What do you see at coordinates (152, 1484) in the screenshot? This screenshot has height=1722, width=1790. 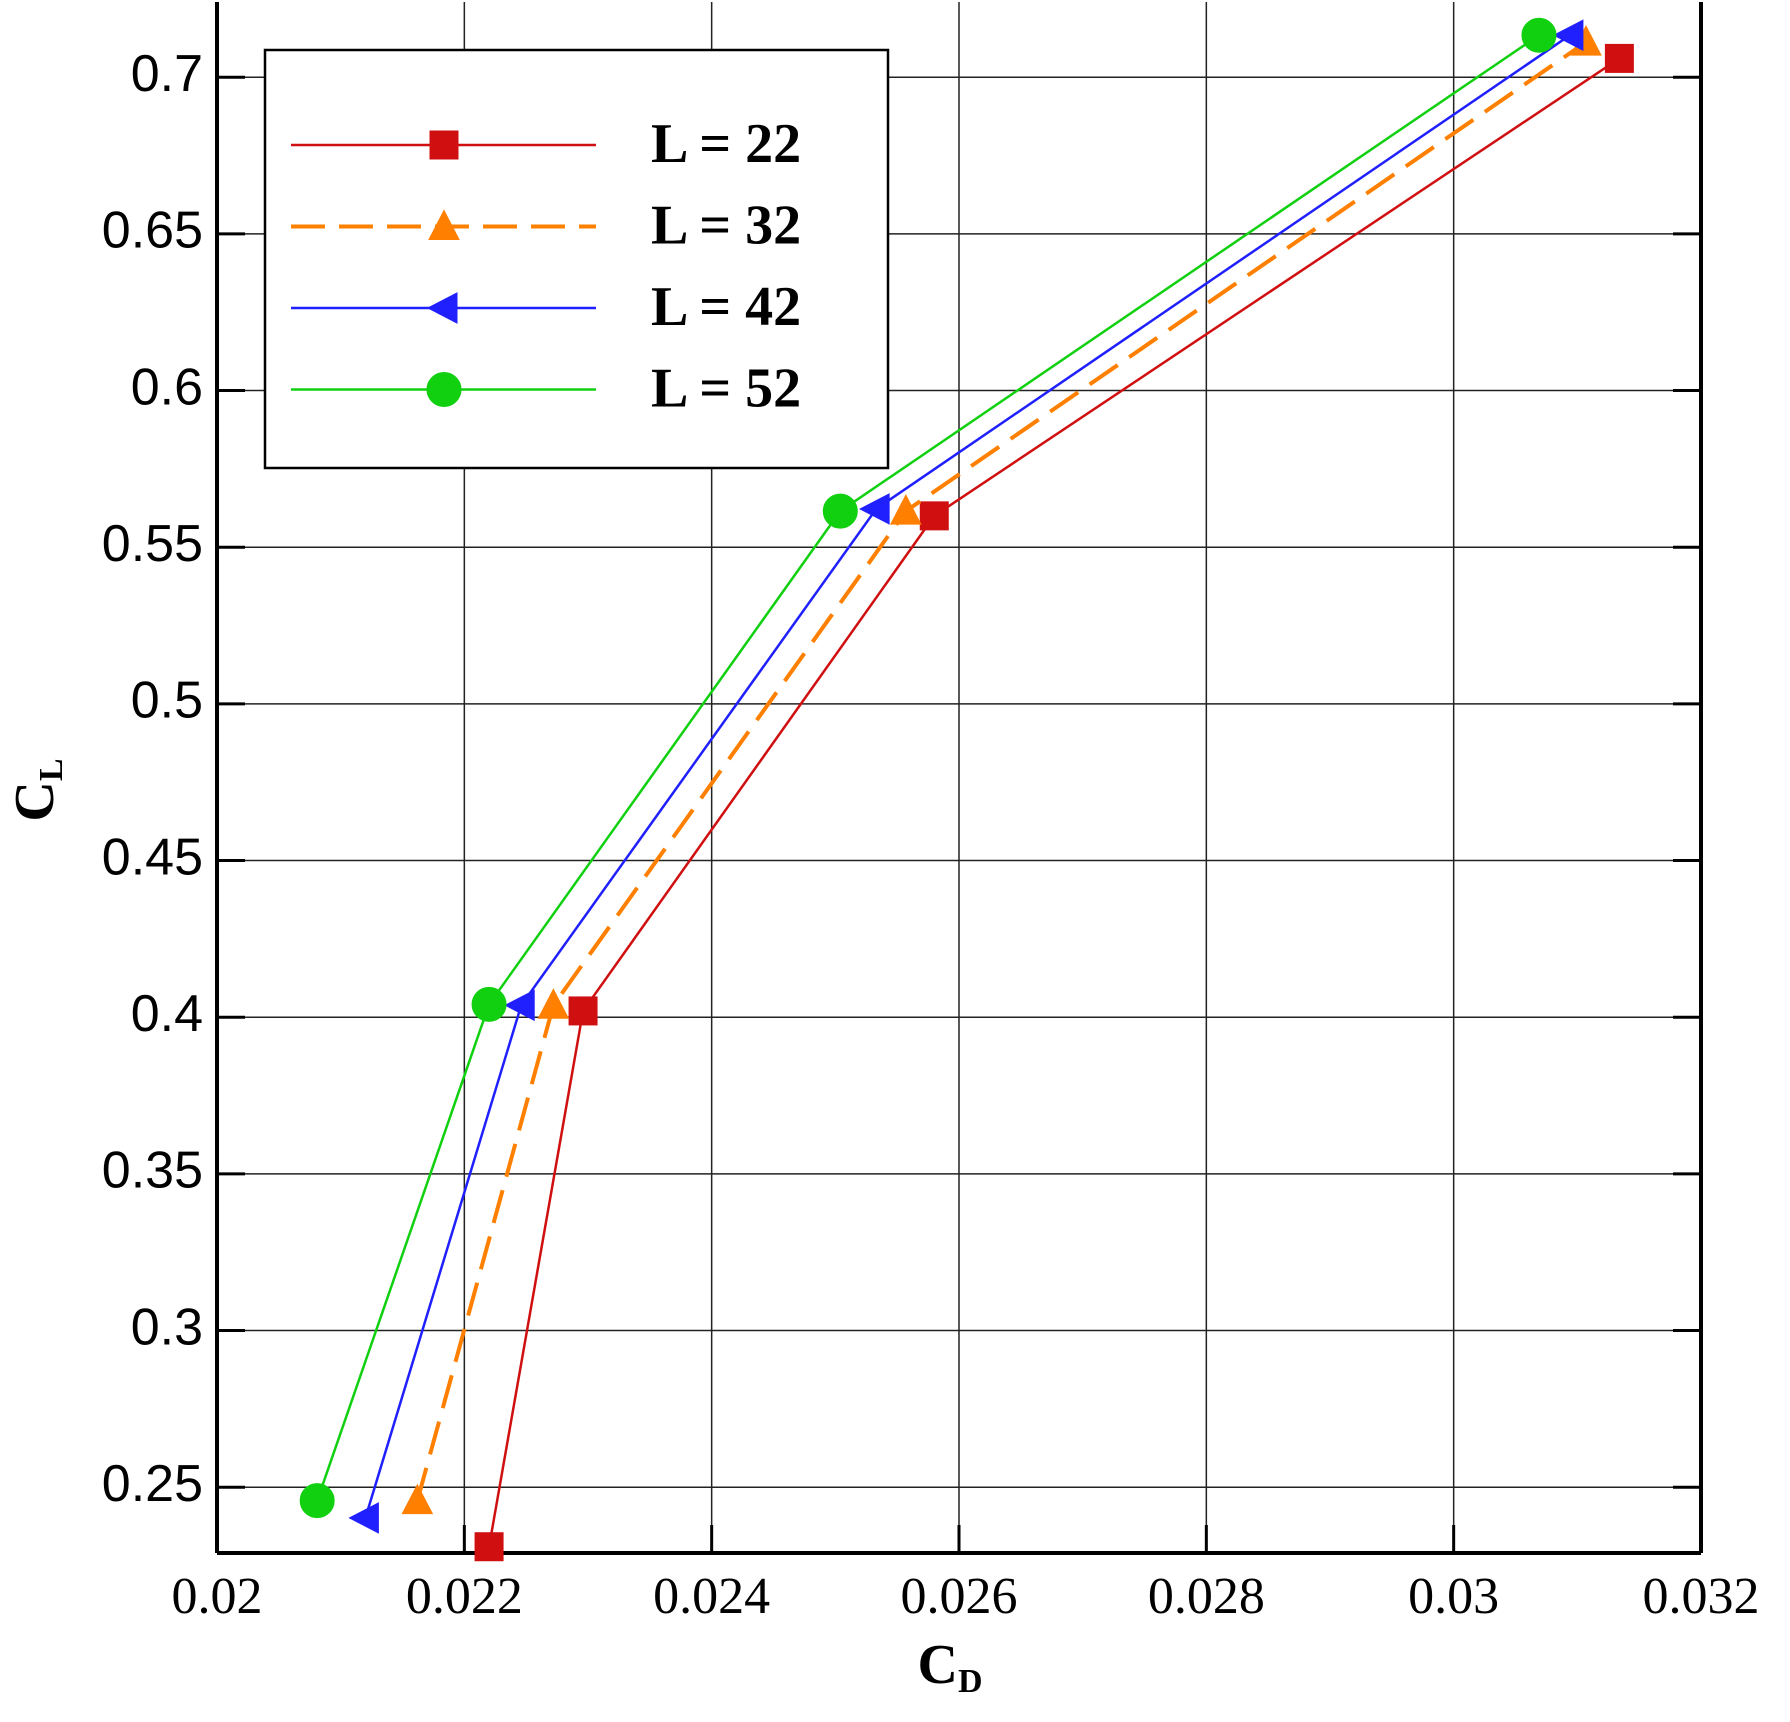 I see `y-tick-label: 0.25` at bounding box center [152, 1484].